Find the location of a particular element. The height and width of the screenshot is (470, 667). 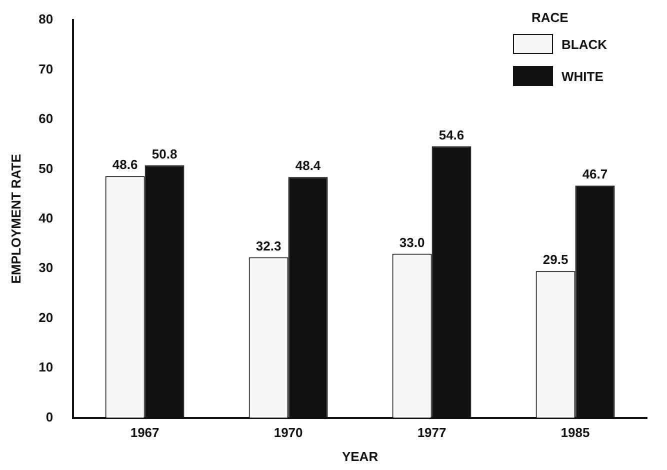

y-tick-label: 30 is located at coordinates (46, 268).